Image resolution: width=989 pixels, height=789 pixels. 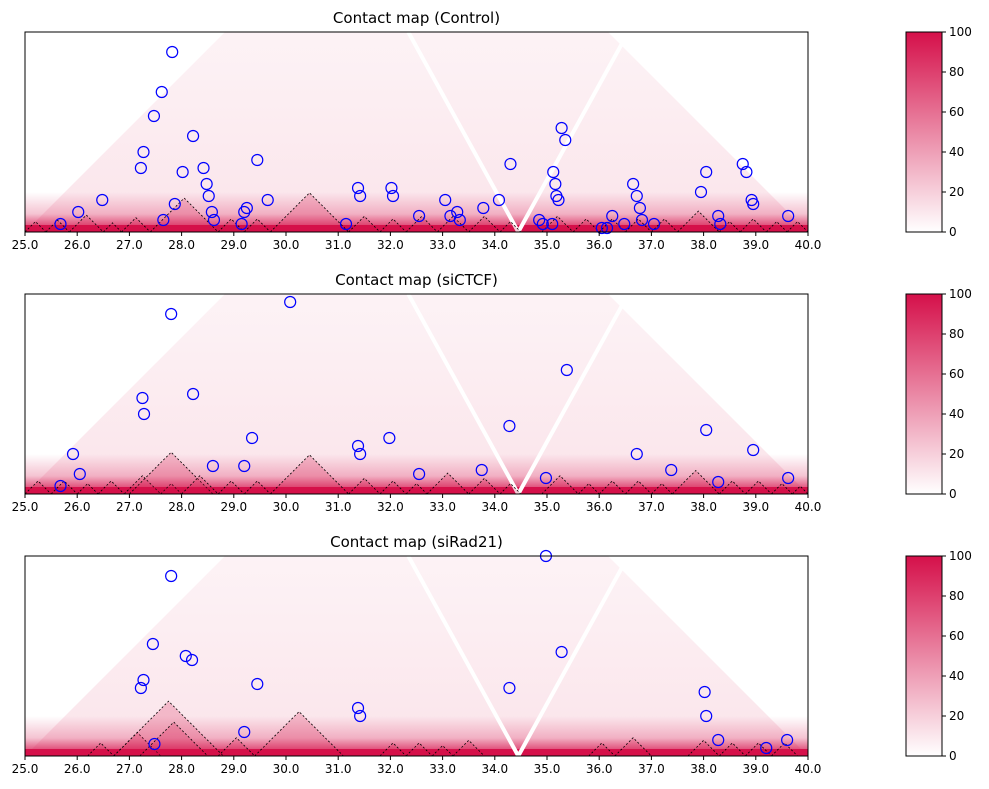 I want to click on colorbar-frame, so click(x=924, y=656).